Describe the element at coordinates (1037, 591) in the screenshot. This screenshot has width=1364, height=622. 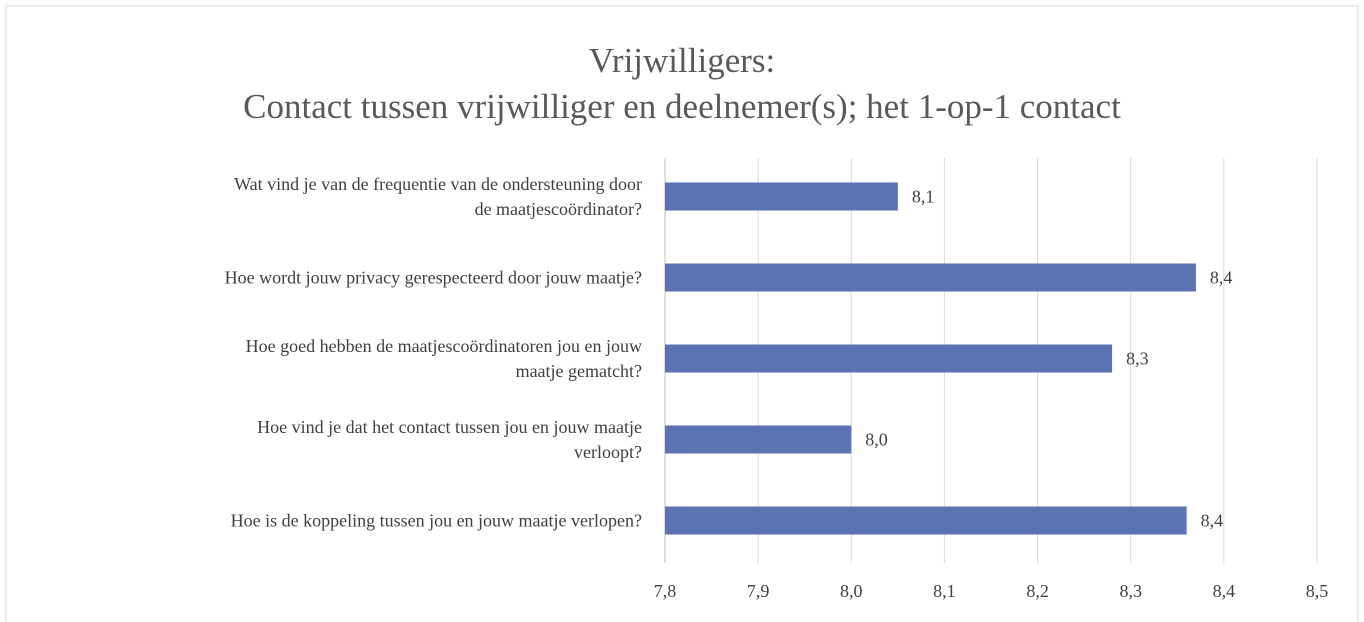
I see `x-tick-label: 8,2` at that location.